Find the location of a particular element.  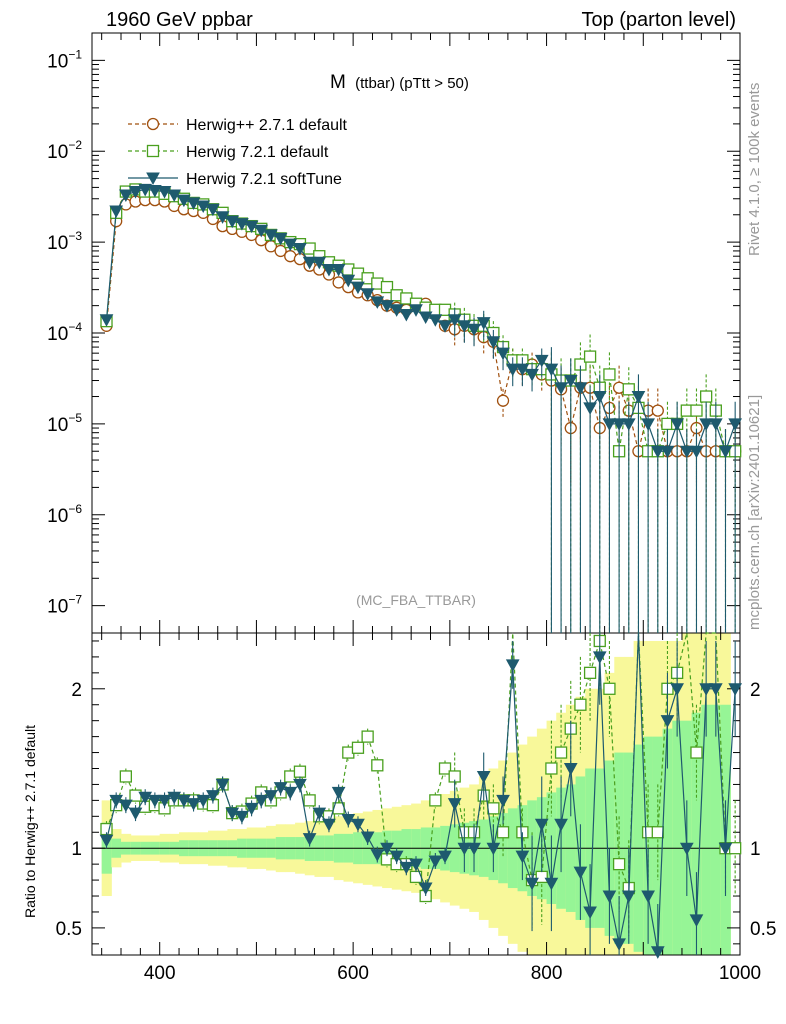

legend-marker is located at coordinates (153, 179).